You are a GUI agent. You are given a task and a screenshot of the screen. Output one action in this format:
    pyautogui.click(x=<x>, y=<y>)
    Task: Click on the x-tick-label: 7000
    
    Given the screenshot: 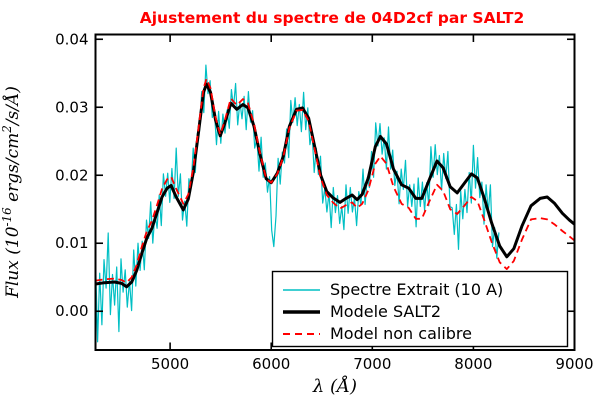 What is the action you would take?
    pyautogui.click(x=372, y=364)
    